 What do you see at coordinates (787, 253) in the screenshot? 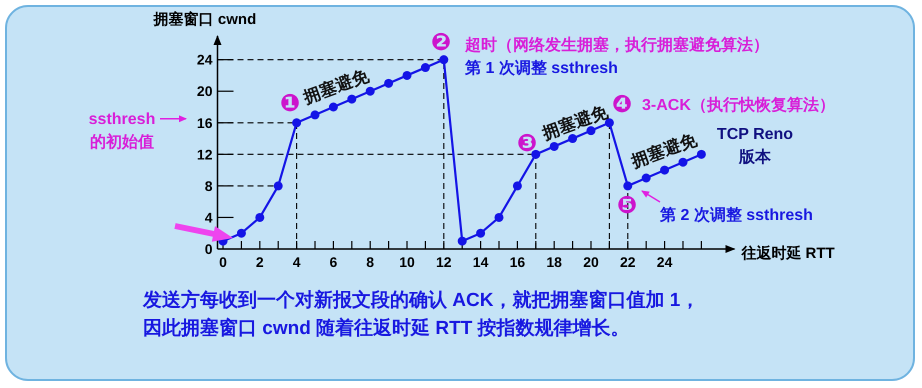
I see `x-axis-title: 往返时延 RTT` at bounding box center [787, 253].